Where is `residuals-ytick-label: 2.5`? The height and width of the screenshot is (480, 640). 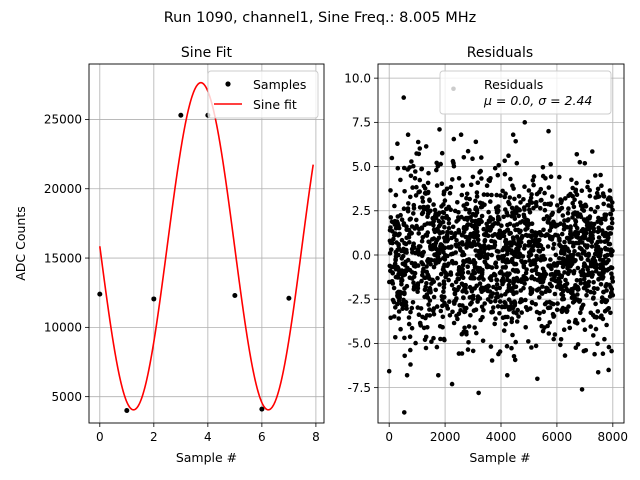
residuals-ytick-label: 2.5 is located at coordinates (361, 211).